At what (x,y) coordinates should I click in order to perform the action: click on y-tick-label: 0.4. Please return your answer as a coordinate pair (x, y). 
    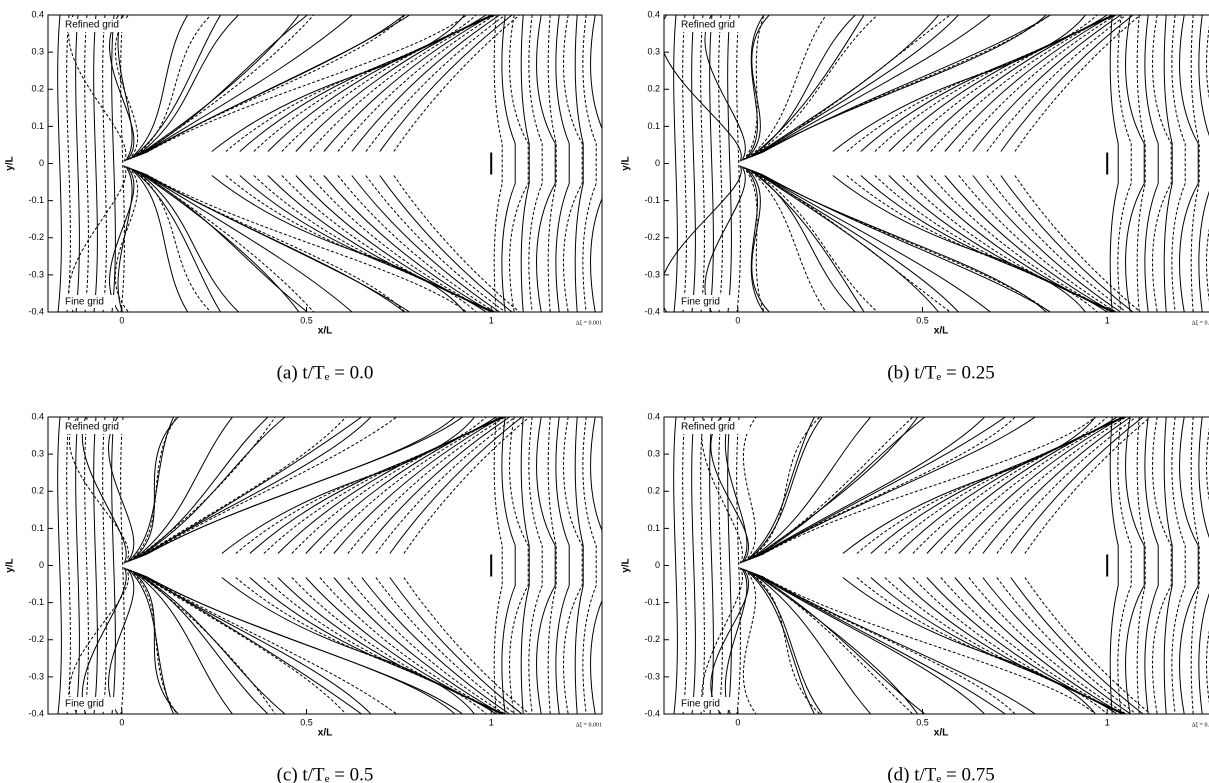
    Looking at the image, I should click on (653, 416).